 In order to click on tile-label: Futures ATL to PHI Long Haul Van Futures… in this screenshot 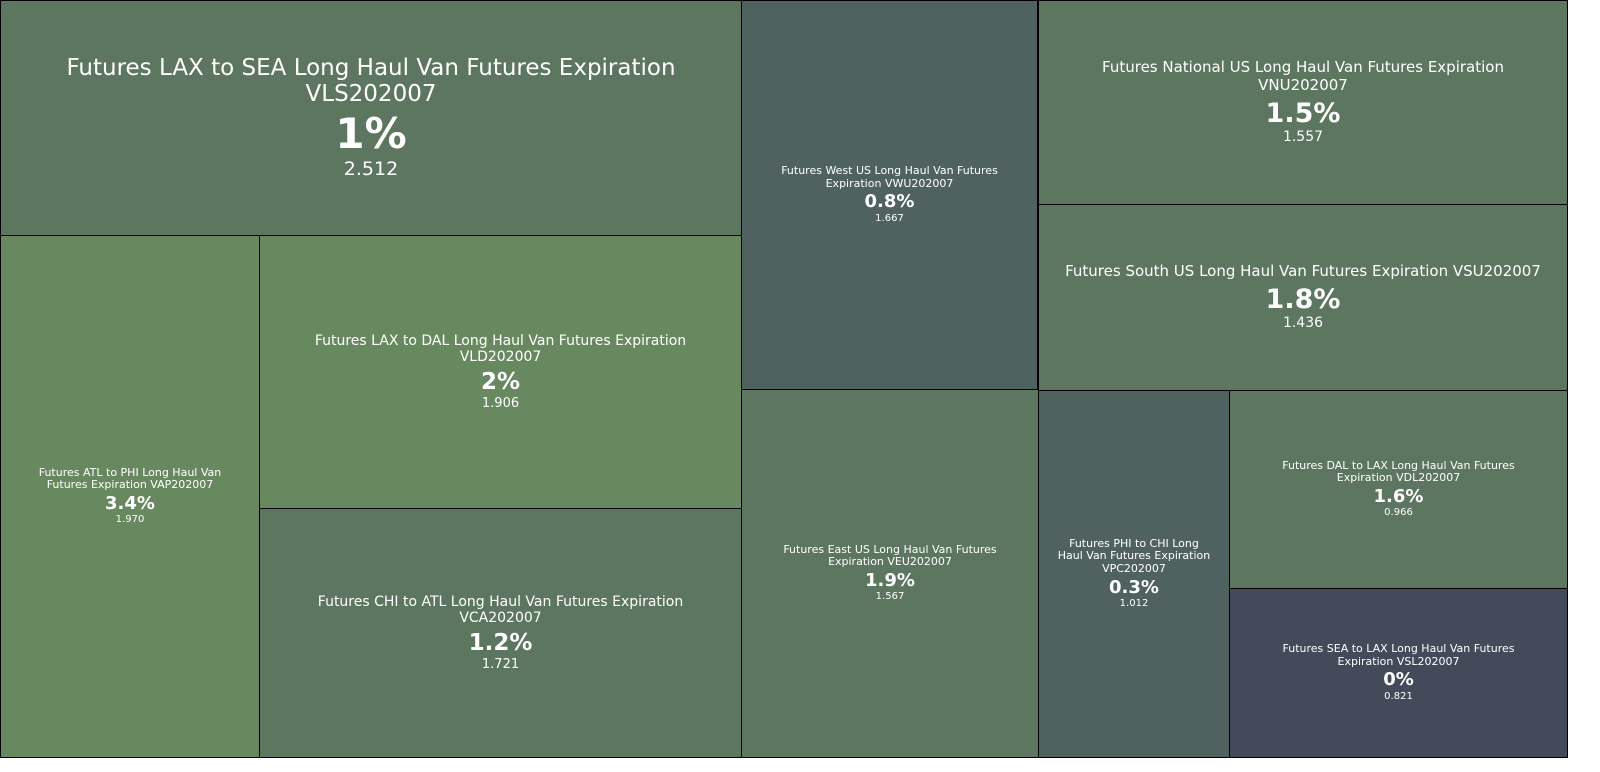, I will do `click(130, 478)`.